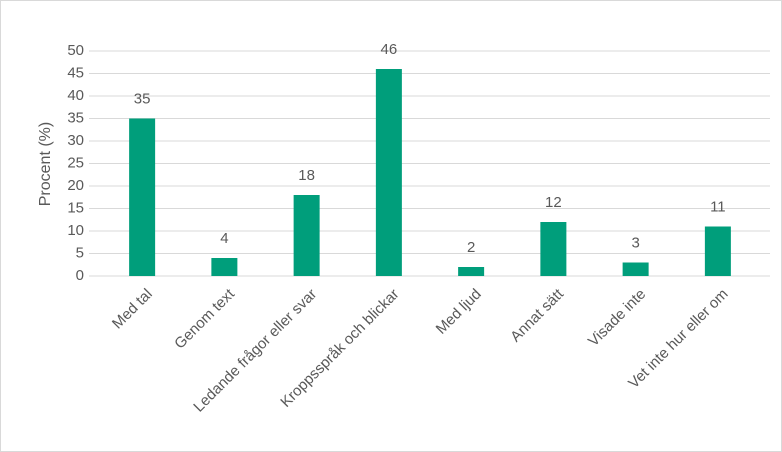  What do you see at coordinates (75, 162) in the screenshot?
I see `y-tick-label: 25` at bounding box center [75, 162].